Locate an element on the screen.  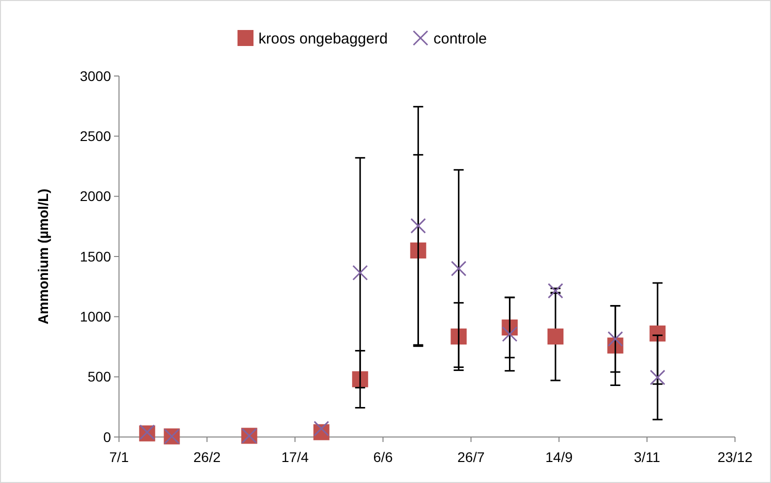
y-tick-label: 1500 is located at coordinates (96, 256).